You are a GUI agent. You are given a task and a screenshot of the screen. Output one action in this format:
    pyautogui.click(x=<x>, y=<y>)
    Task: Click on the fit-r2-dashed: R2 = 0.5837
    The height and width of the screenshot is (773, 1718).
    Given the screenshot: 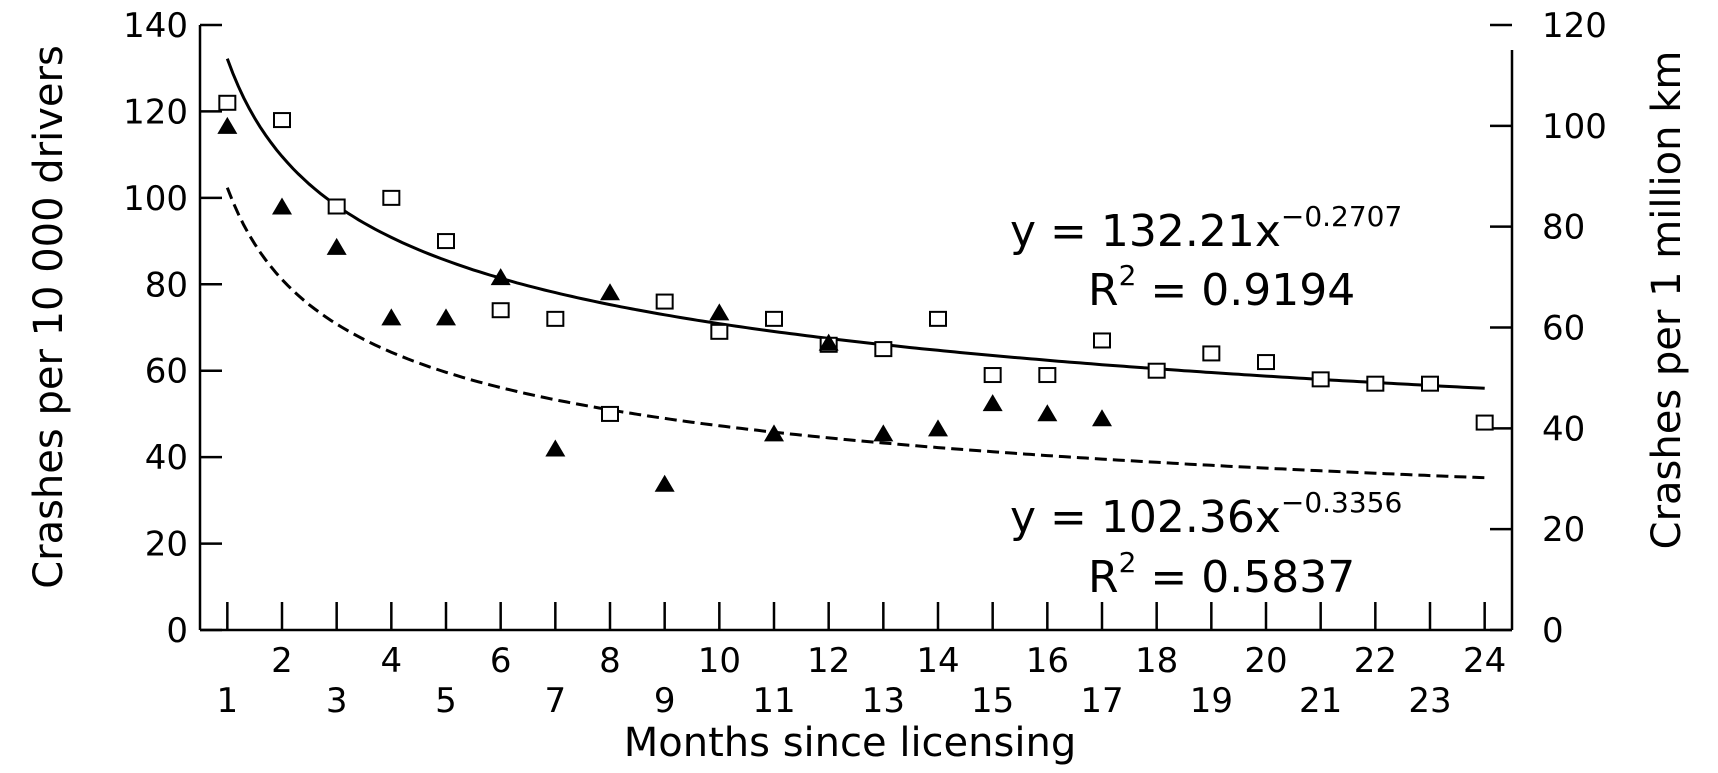 What is the action you would take?
    pyautogui.click(x=1221, y=574)
    